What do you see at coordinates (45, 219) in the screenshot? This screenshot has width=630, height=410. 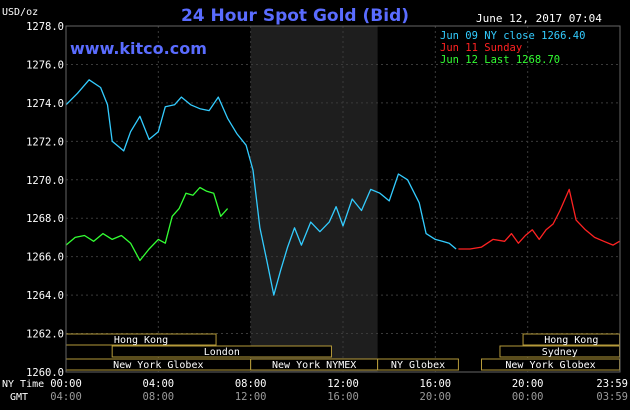 I see `y-tick-label: 1268.0` at bounding box center [45, 219].